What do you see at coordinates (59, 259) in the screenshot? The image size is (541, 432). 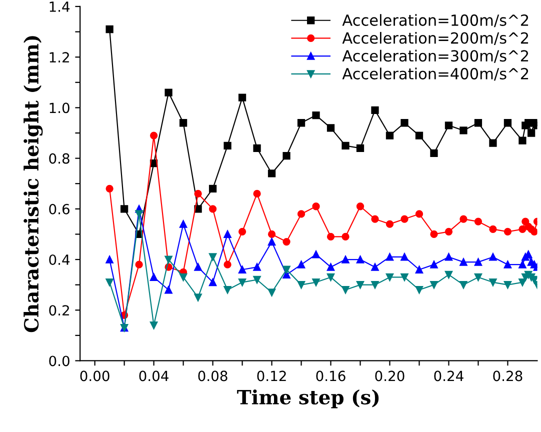 I see `y-tick-label: 0.4` at bounding box center [59, 259].